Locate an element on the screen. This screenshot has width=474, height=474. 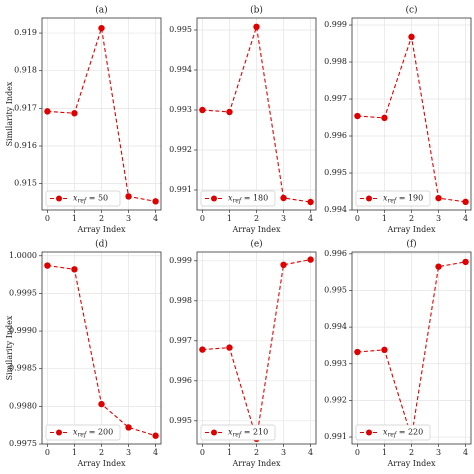
y-tick-label: 1.0000 is located at coordinates (23, 255).